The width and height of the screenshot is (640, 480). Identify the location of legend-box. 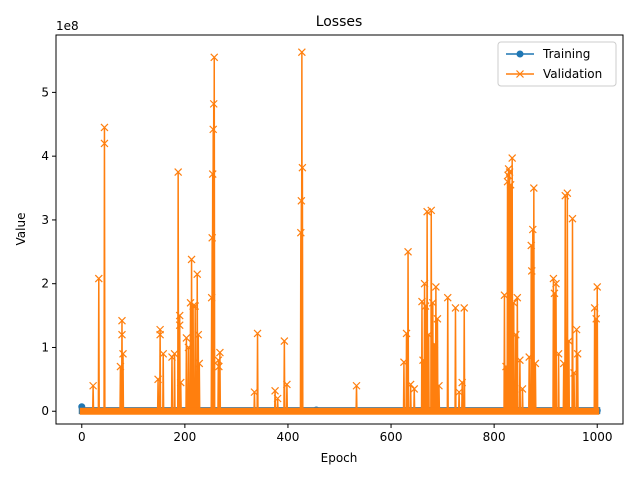
(557, 64).